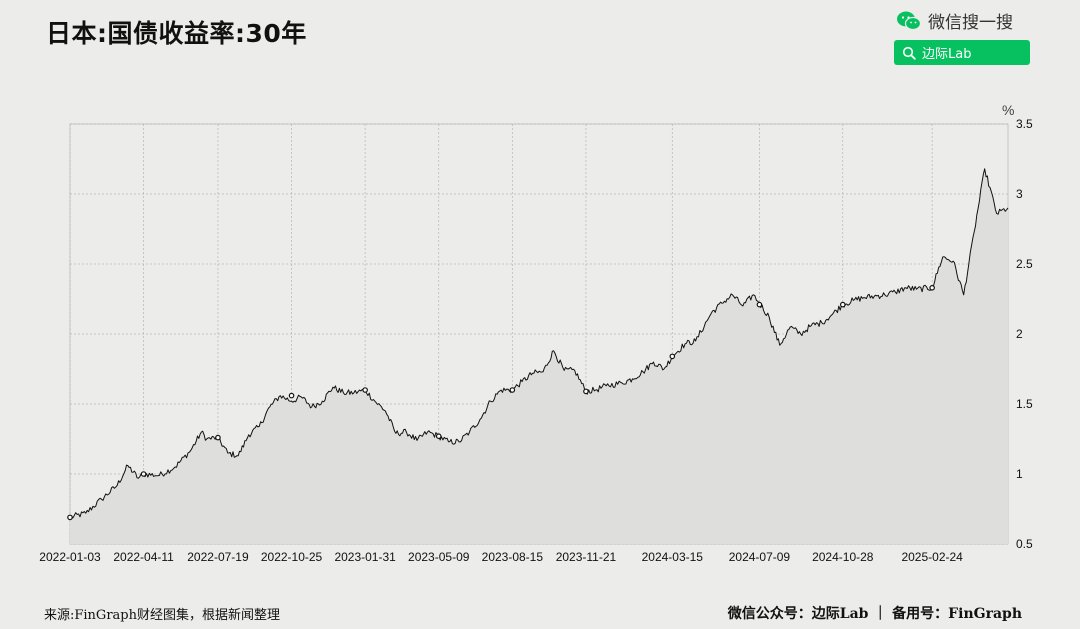 Image resolution: width=1080 pixels, height=629 pixels. I want to click on x-tick-label: 2022-01-03, so click(70, 557).